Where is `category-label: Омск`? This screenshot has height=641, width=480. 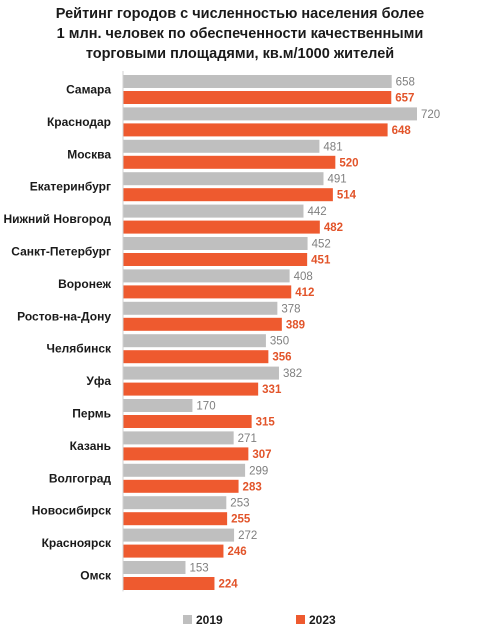
category-label: Омск is located at coordinates (96, 576).